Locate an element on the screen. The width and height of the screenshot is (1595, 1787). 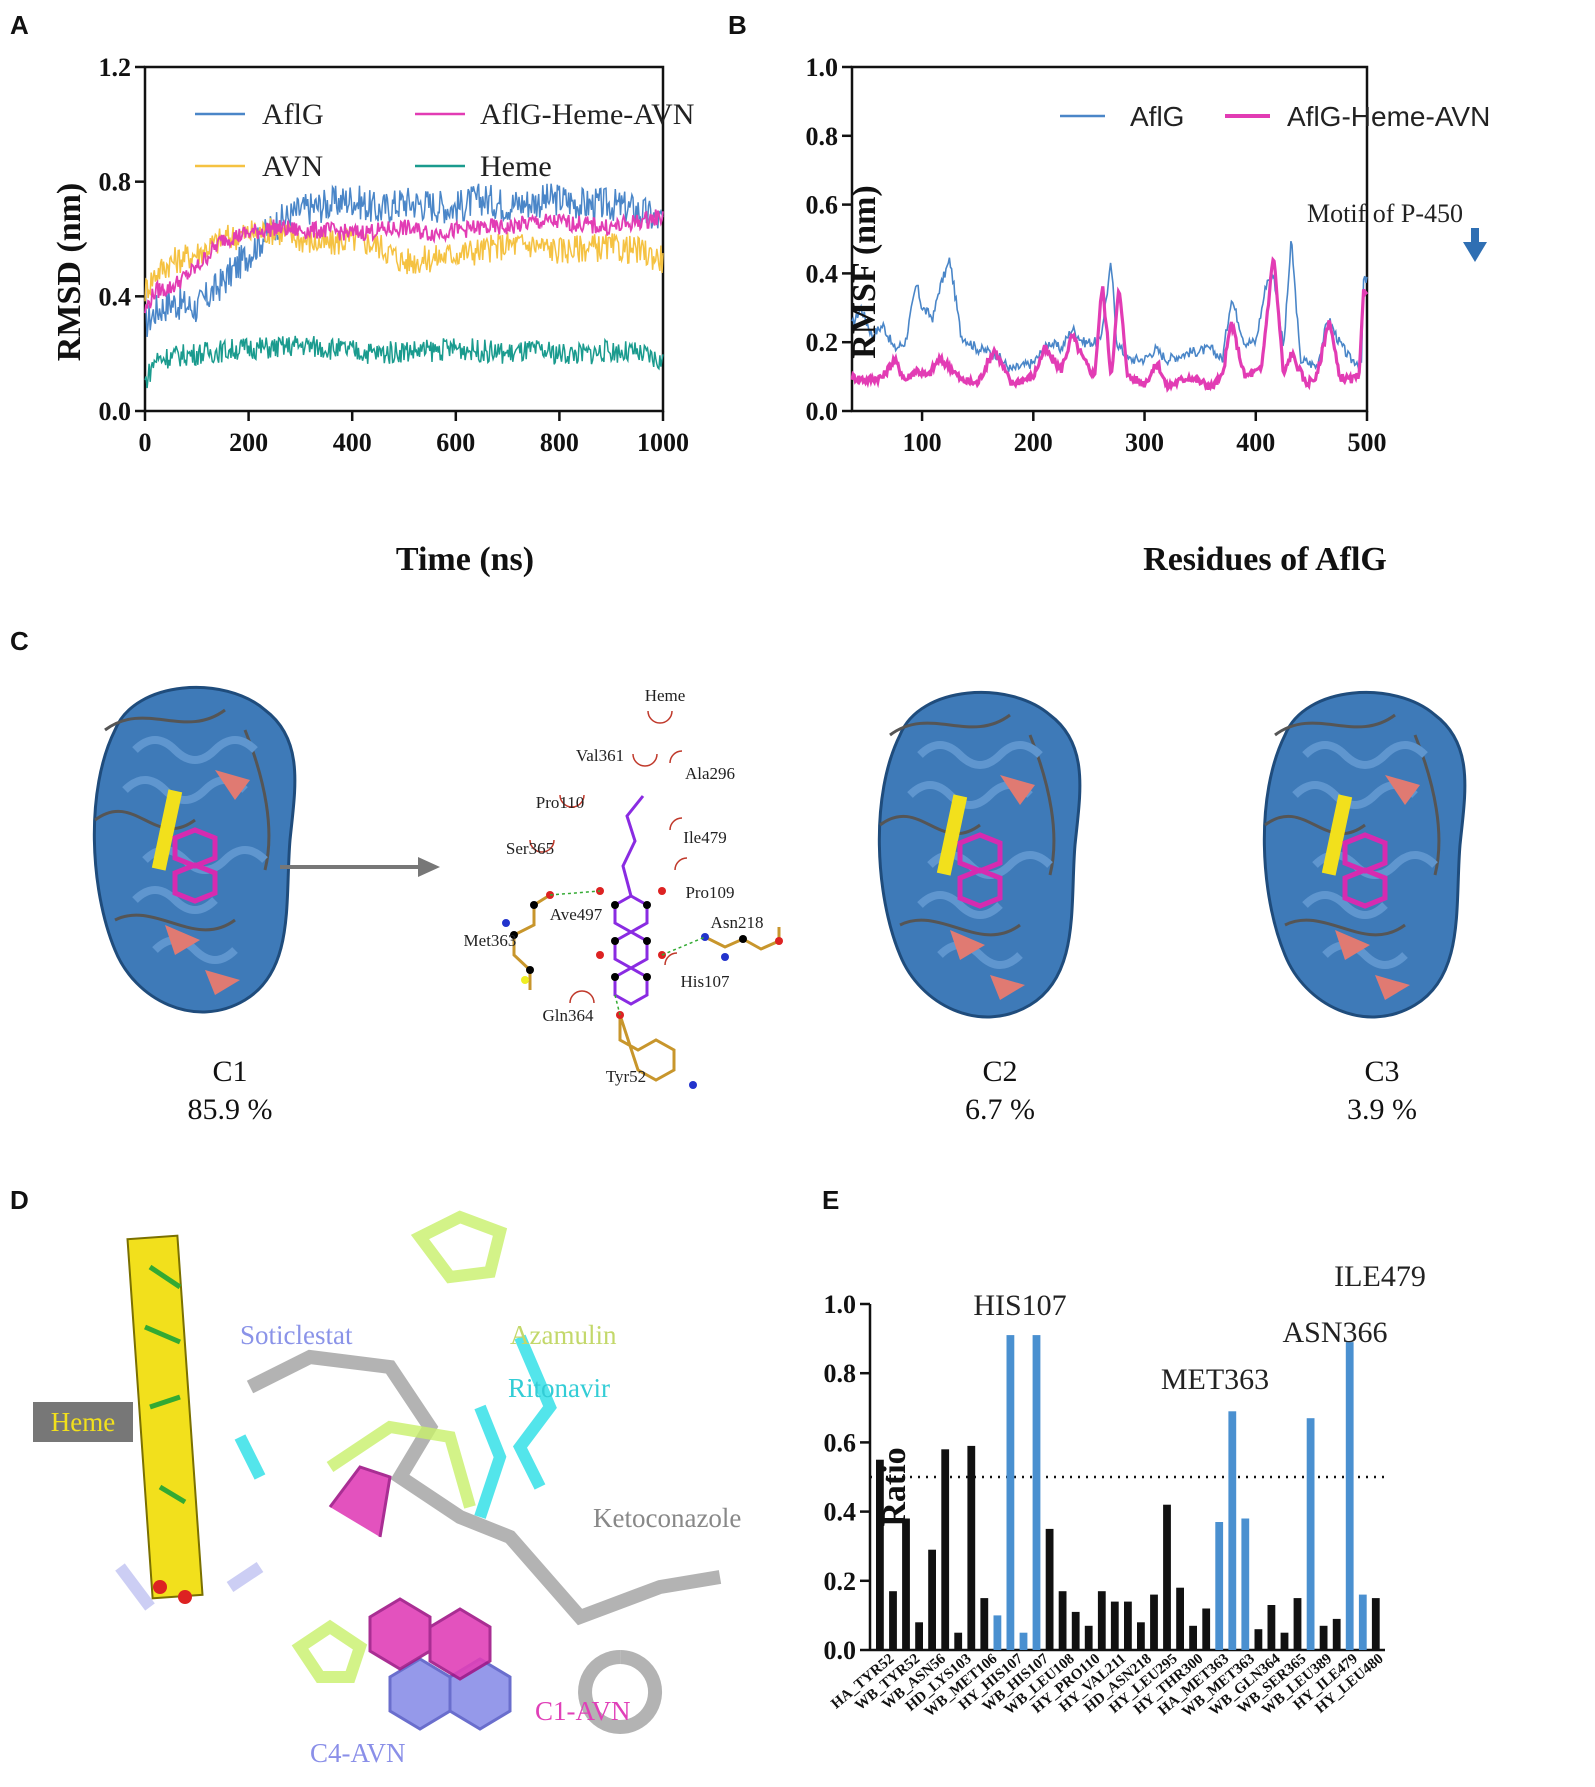
motif-arrow is located at coordinates (1475, 245).